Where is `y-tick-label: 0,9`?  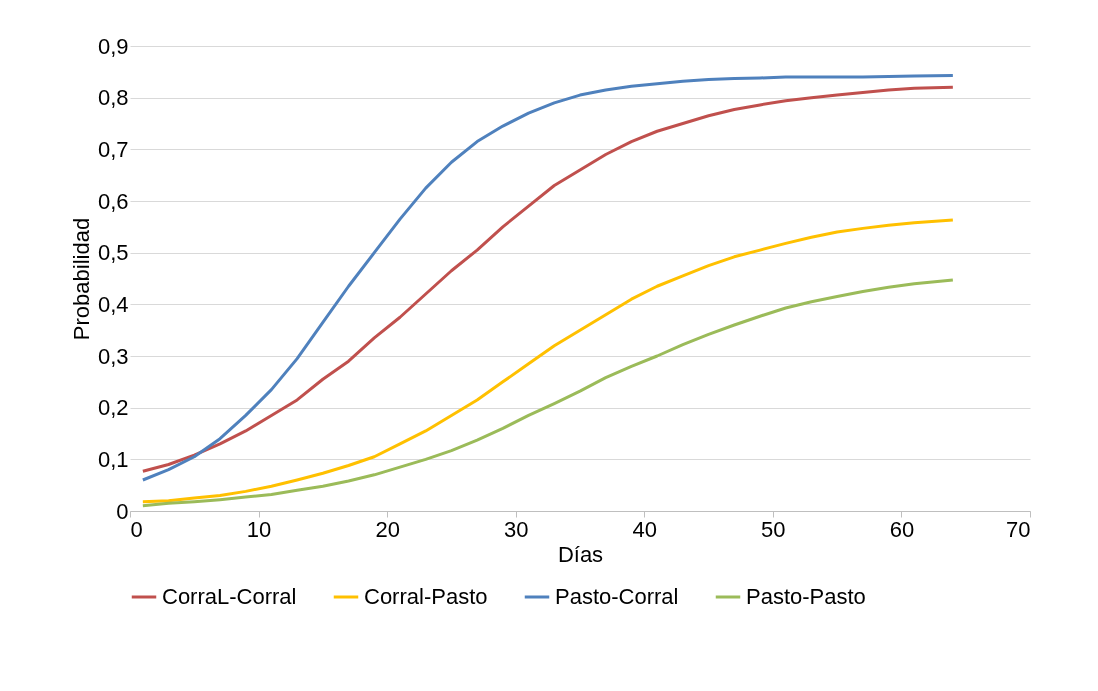 y-tick-label: 0,9 is located at coordinates (113, 46).